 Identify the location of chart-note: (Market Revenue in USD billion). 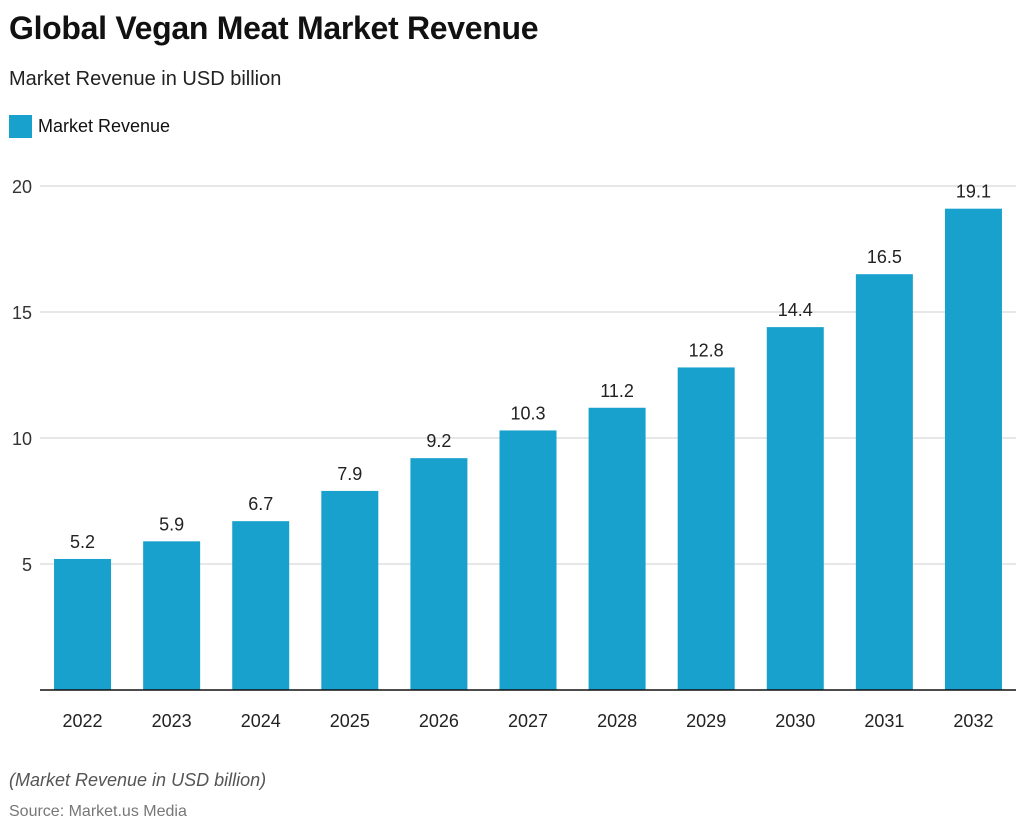
(138, 780).